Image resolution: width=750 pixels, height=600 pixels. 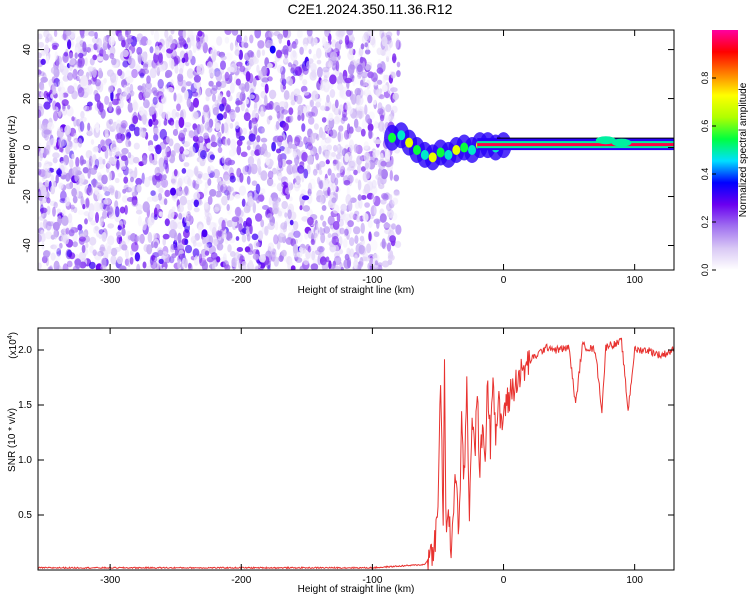 What do you see at coordinates (12, 440) in the screenshot?
I see `snr-y-label: SNR (10 * v/v)` at bounding box center [12, 440].